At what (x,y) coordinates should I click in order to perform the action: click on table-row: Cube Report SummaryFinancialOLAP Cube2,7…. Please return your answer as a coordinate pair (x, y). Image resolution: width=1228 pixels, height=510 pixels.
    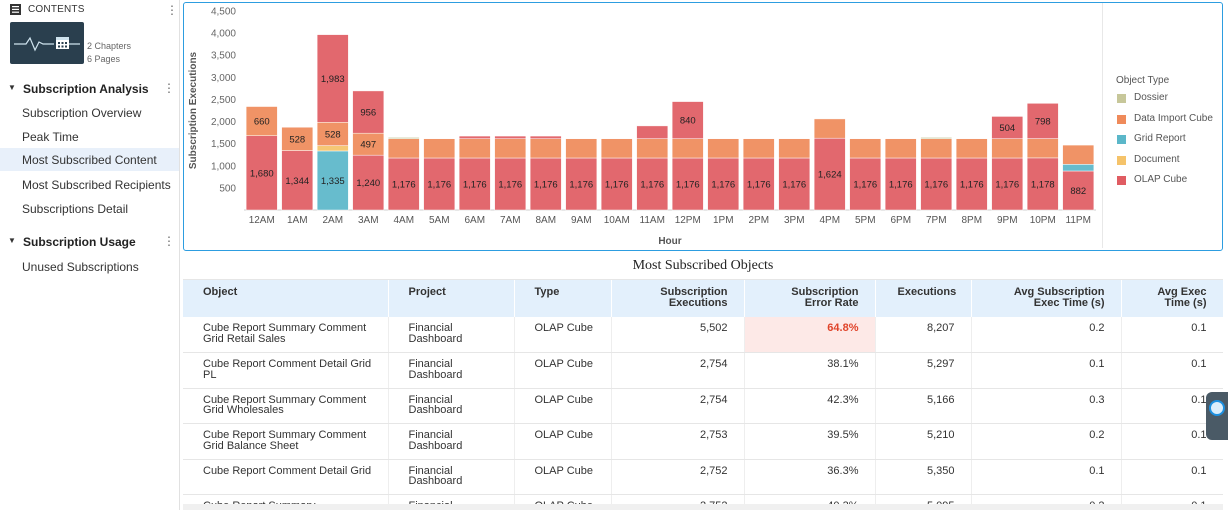
    Looking at the image, I should click on (703, 499).